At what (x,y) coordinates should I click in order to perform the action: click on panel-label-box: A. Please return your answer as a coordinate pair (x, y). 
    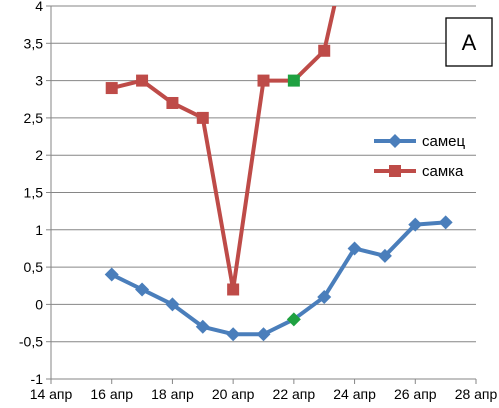
    Looking at the image, I should click on (469, 42).